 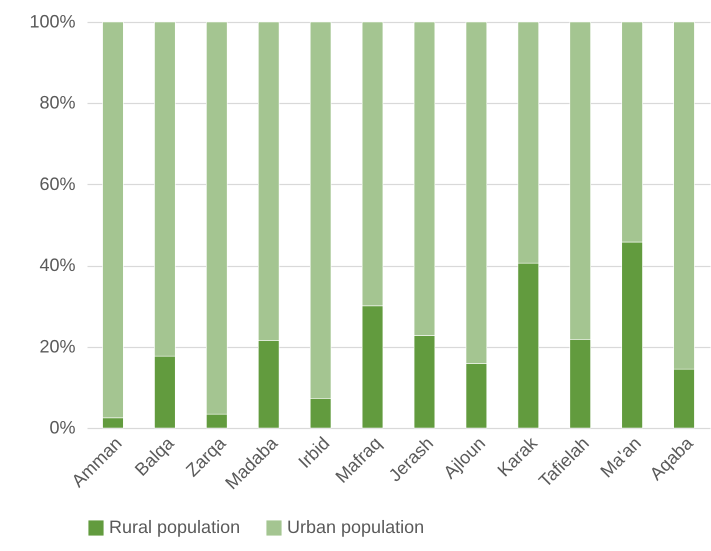 What do you see at coordinates (52, 22) in the screenshot?
I see `y-tick-label: 100%` at bounding box center [52, 22].